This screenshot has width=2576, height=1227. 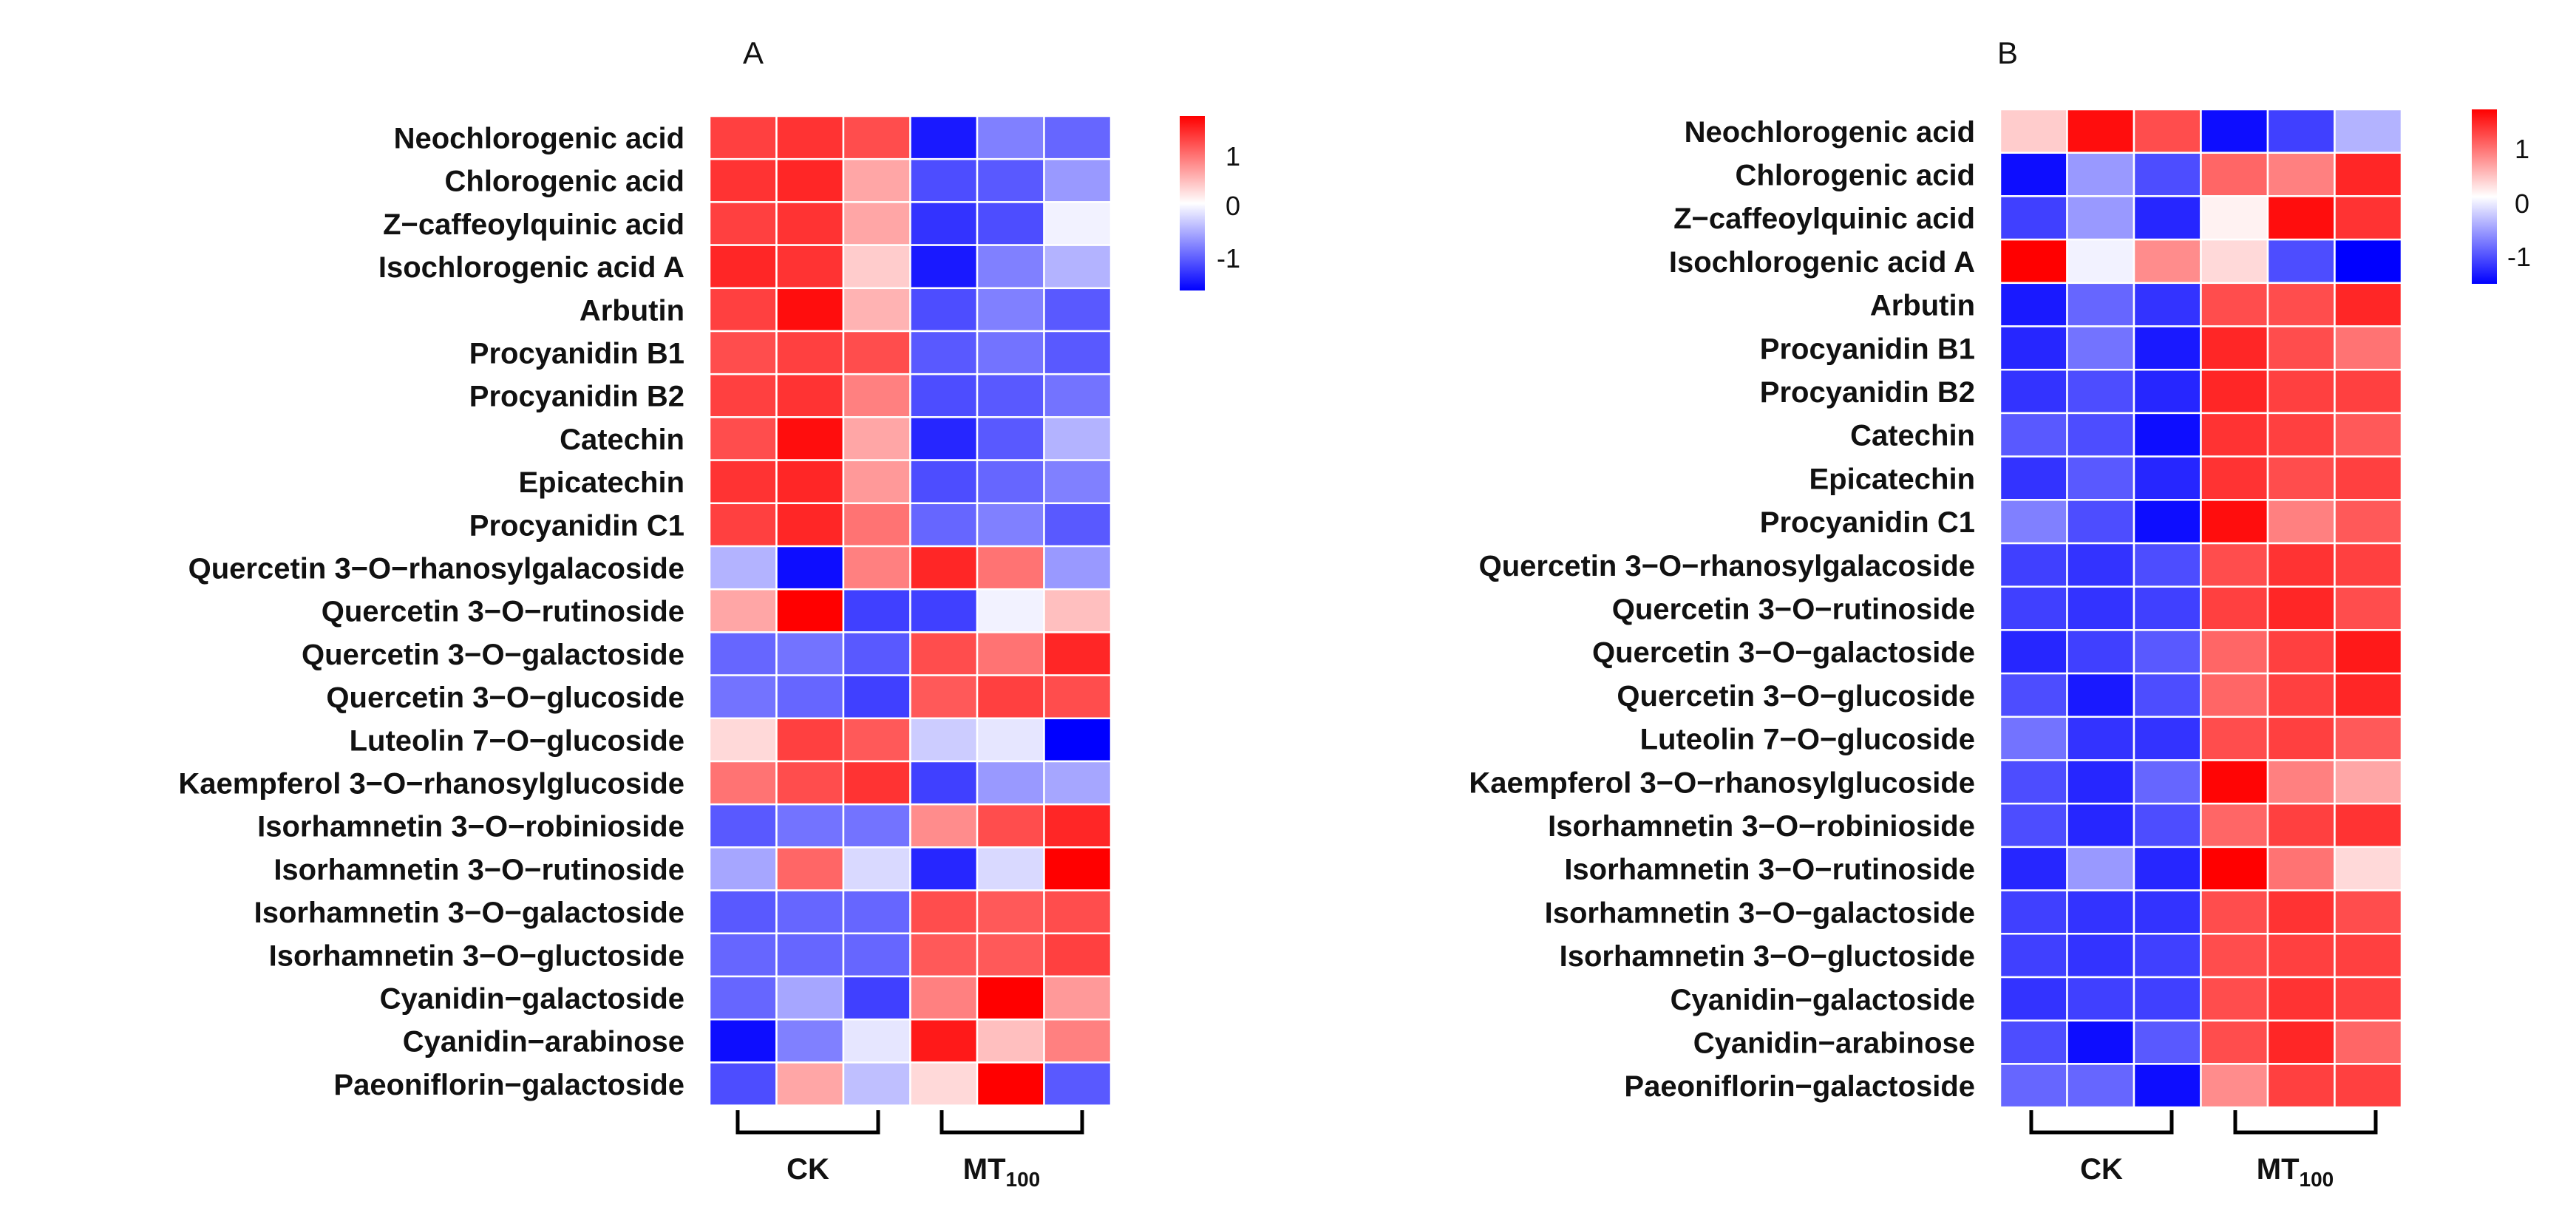 What do you see at coordinates (984, 1169) in the screenshot?
I see `panel-a-group-mt-main: MT` at bounding box center [984, 1169].